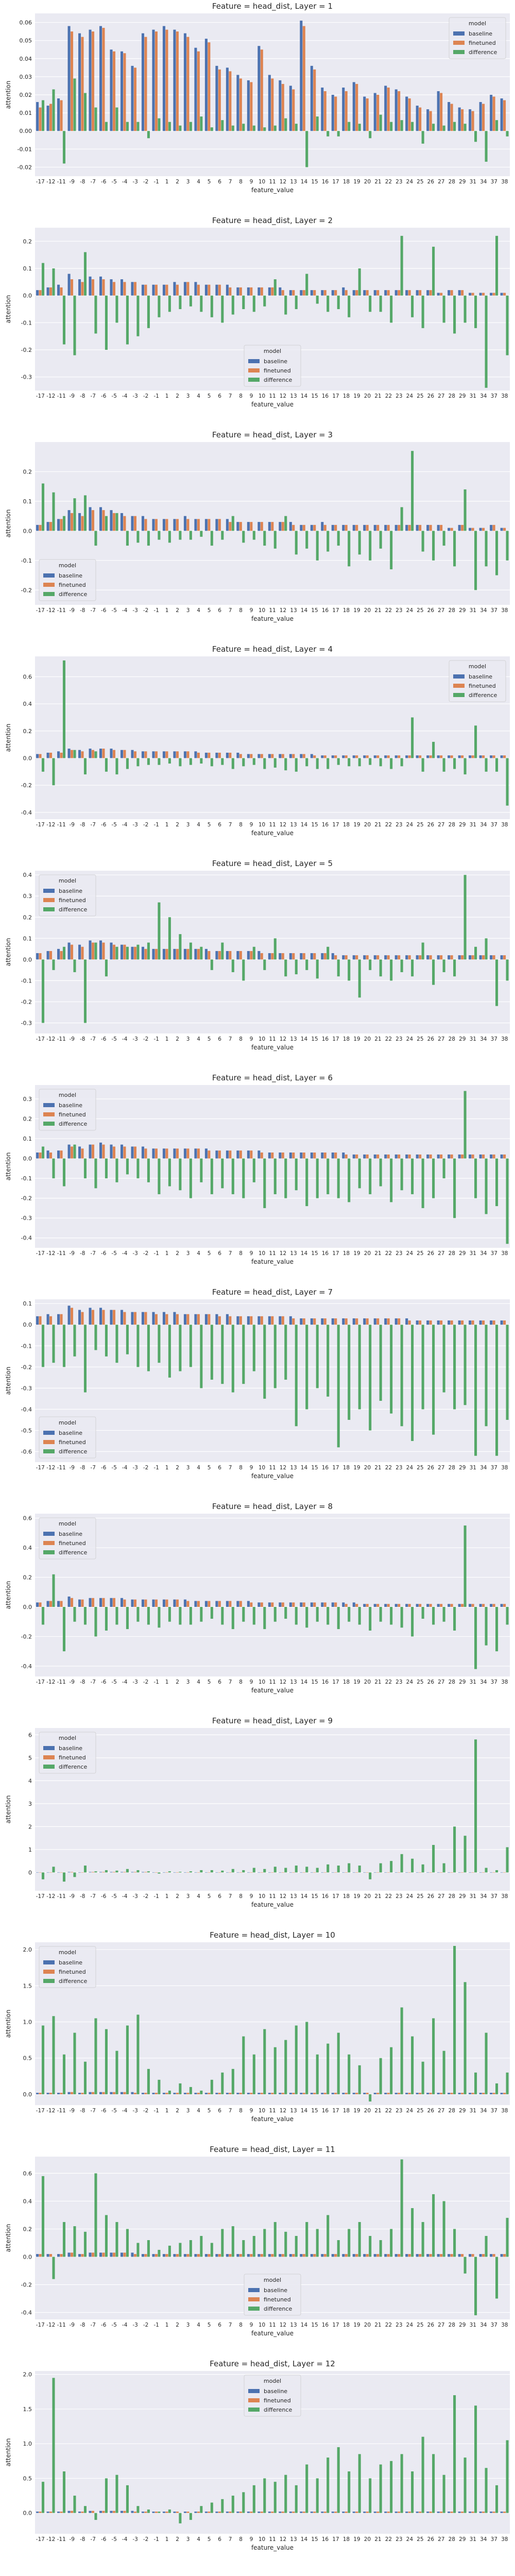 The height and width of the screenshot is (2576, 515). Describe the element at coordinates (51, 955) in the screenshot. I see `bar-finetuned--12` at that location.